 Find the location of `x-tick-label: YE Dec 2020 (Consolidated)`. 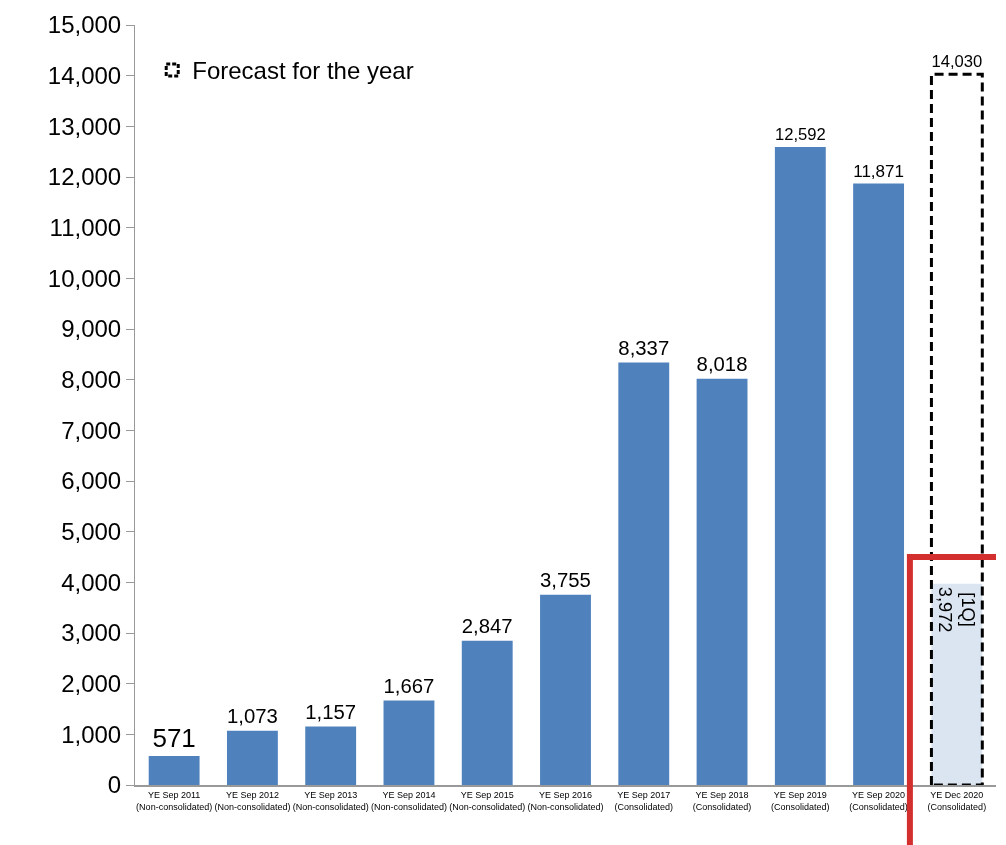

x-tick-label: YE Dec 2020 (Consolidated) is located at coordinates (957, 800).